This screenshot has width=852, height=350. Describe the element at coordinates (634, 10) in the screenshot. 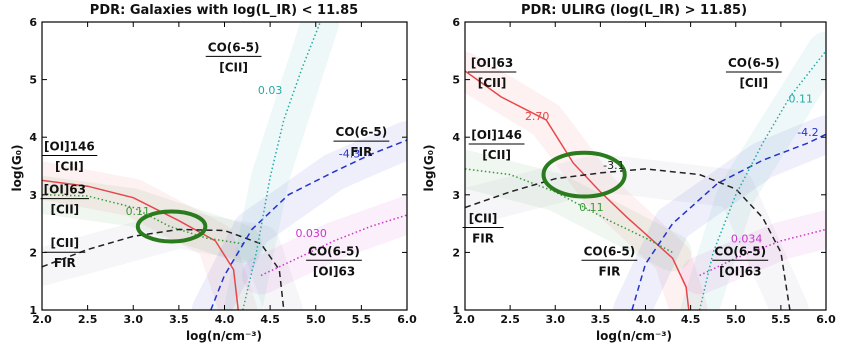

I see `chart-title: PDR: ULIRG (log(L_IR) > 11.85)` at that location.